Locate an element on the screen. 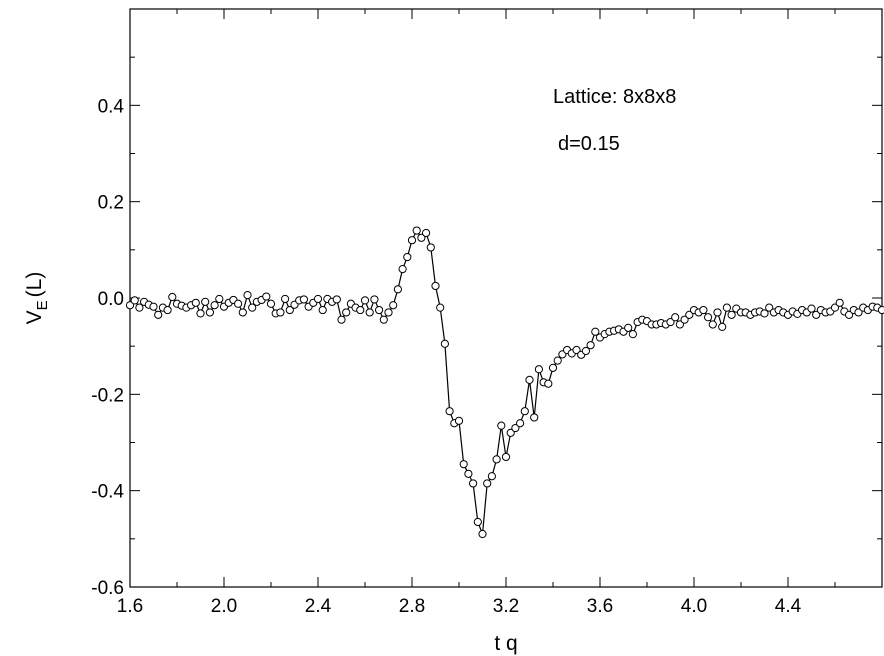 The height and width of the screenshot is (656, 884). y-axis-title-tail: (L) is located at coordinates (34, 285).